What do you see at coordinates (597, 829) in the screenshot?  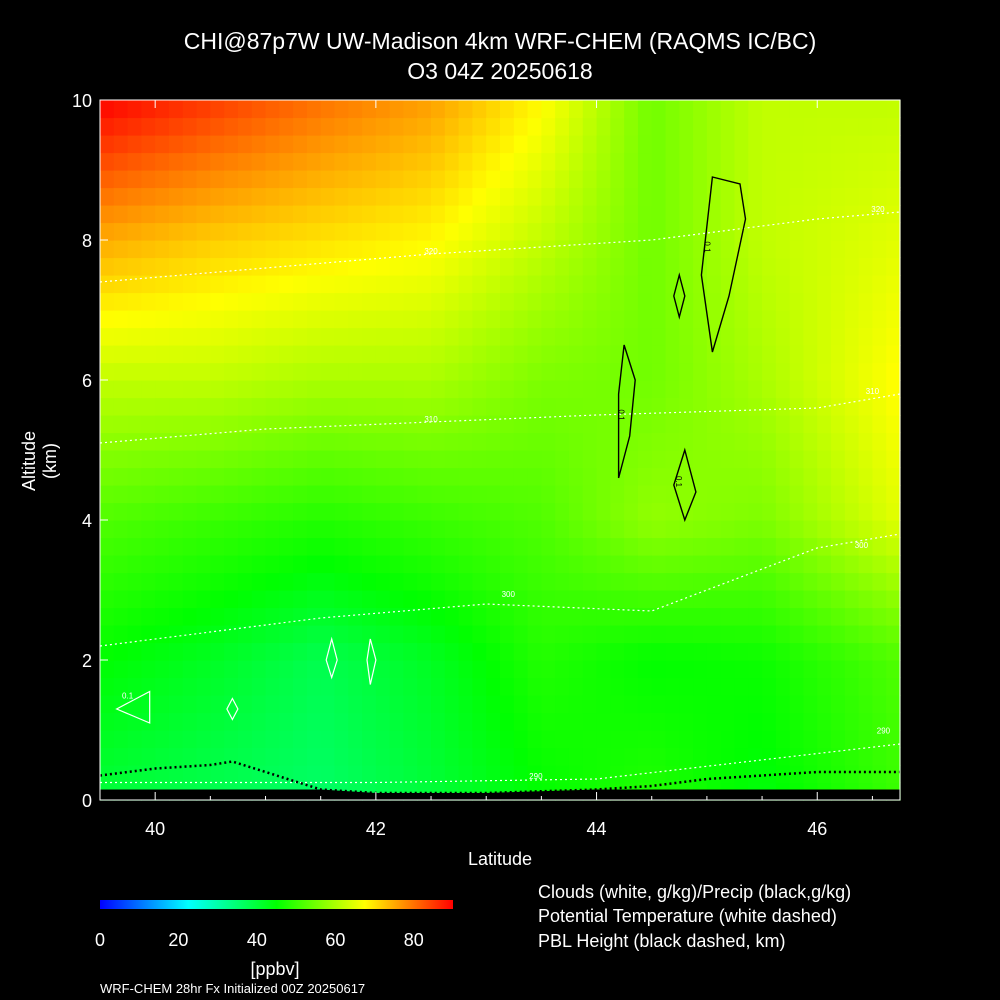 I see `x-tick-label: 44` at bounding box center [597, 829].